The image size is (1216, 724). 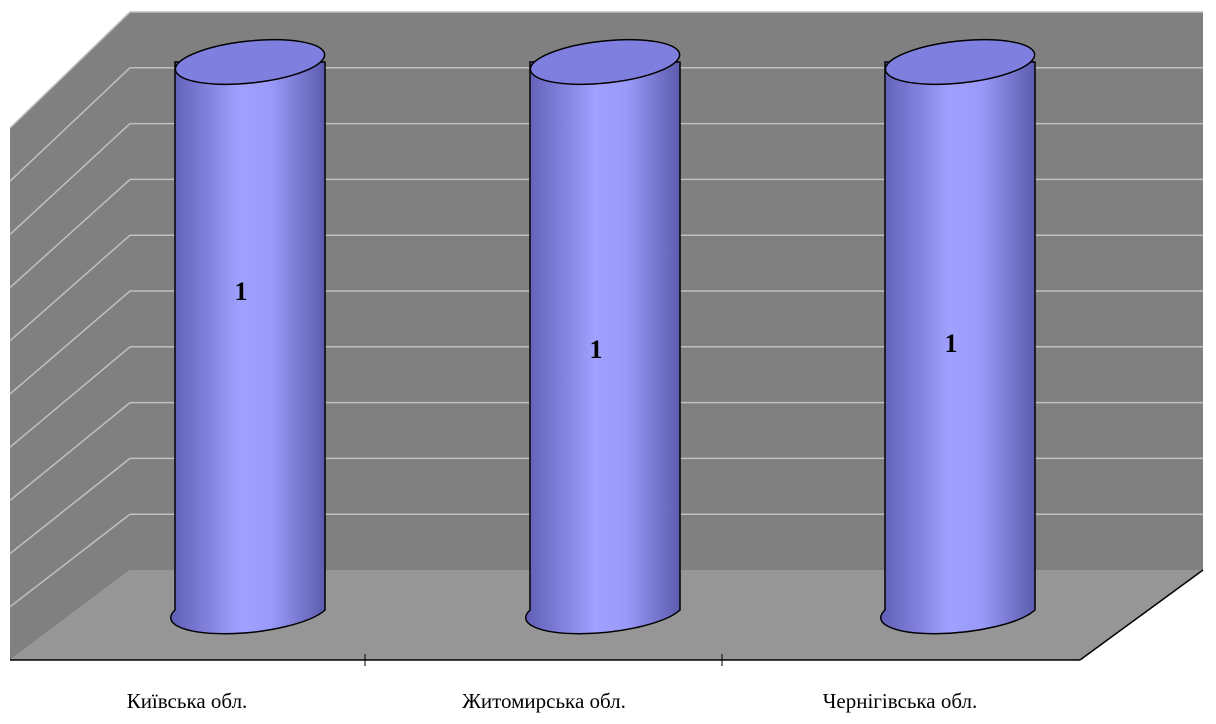 What do you see at coordinates (900, 701) in the screenshot?
I see `category-label: Чернігівська обл.` at bounding box center [900, 701].